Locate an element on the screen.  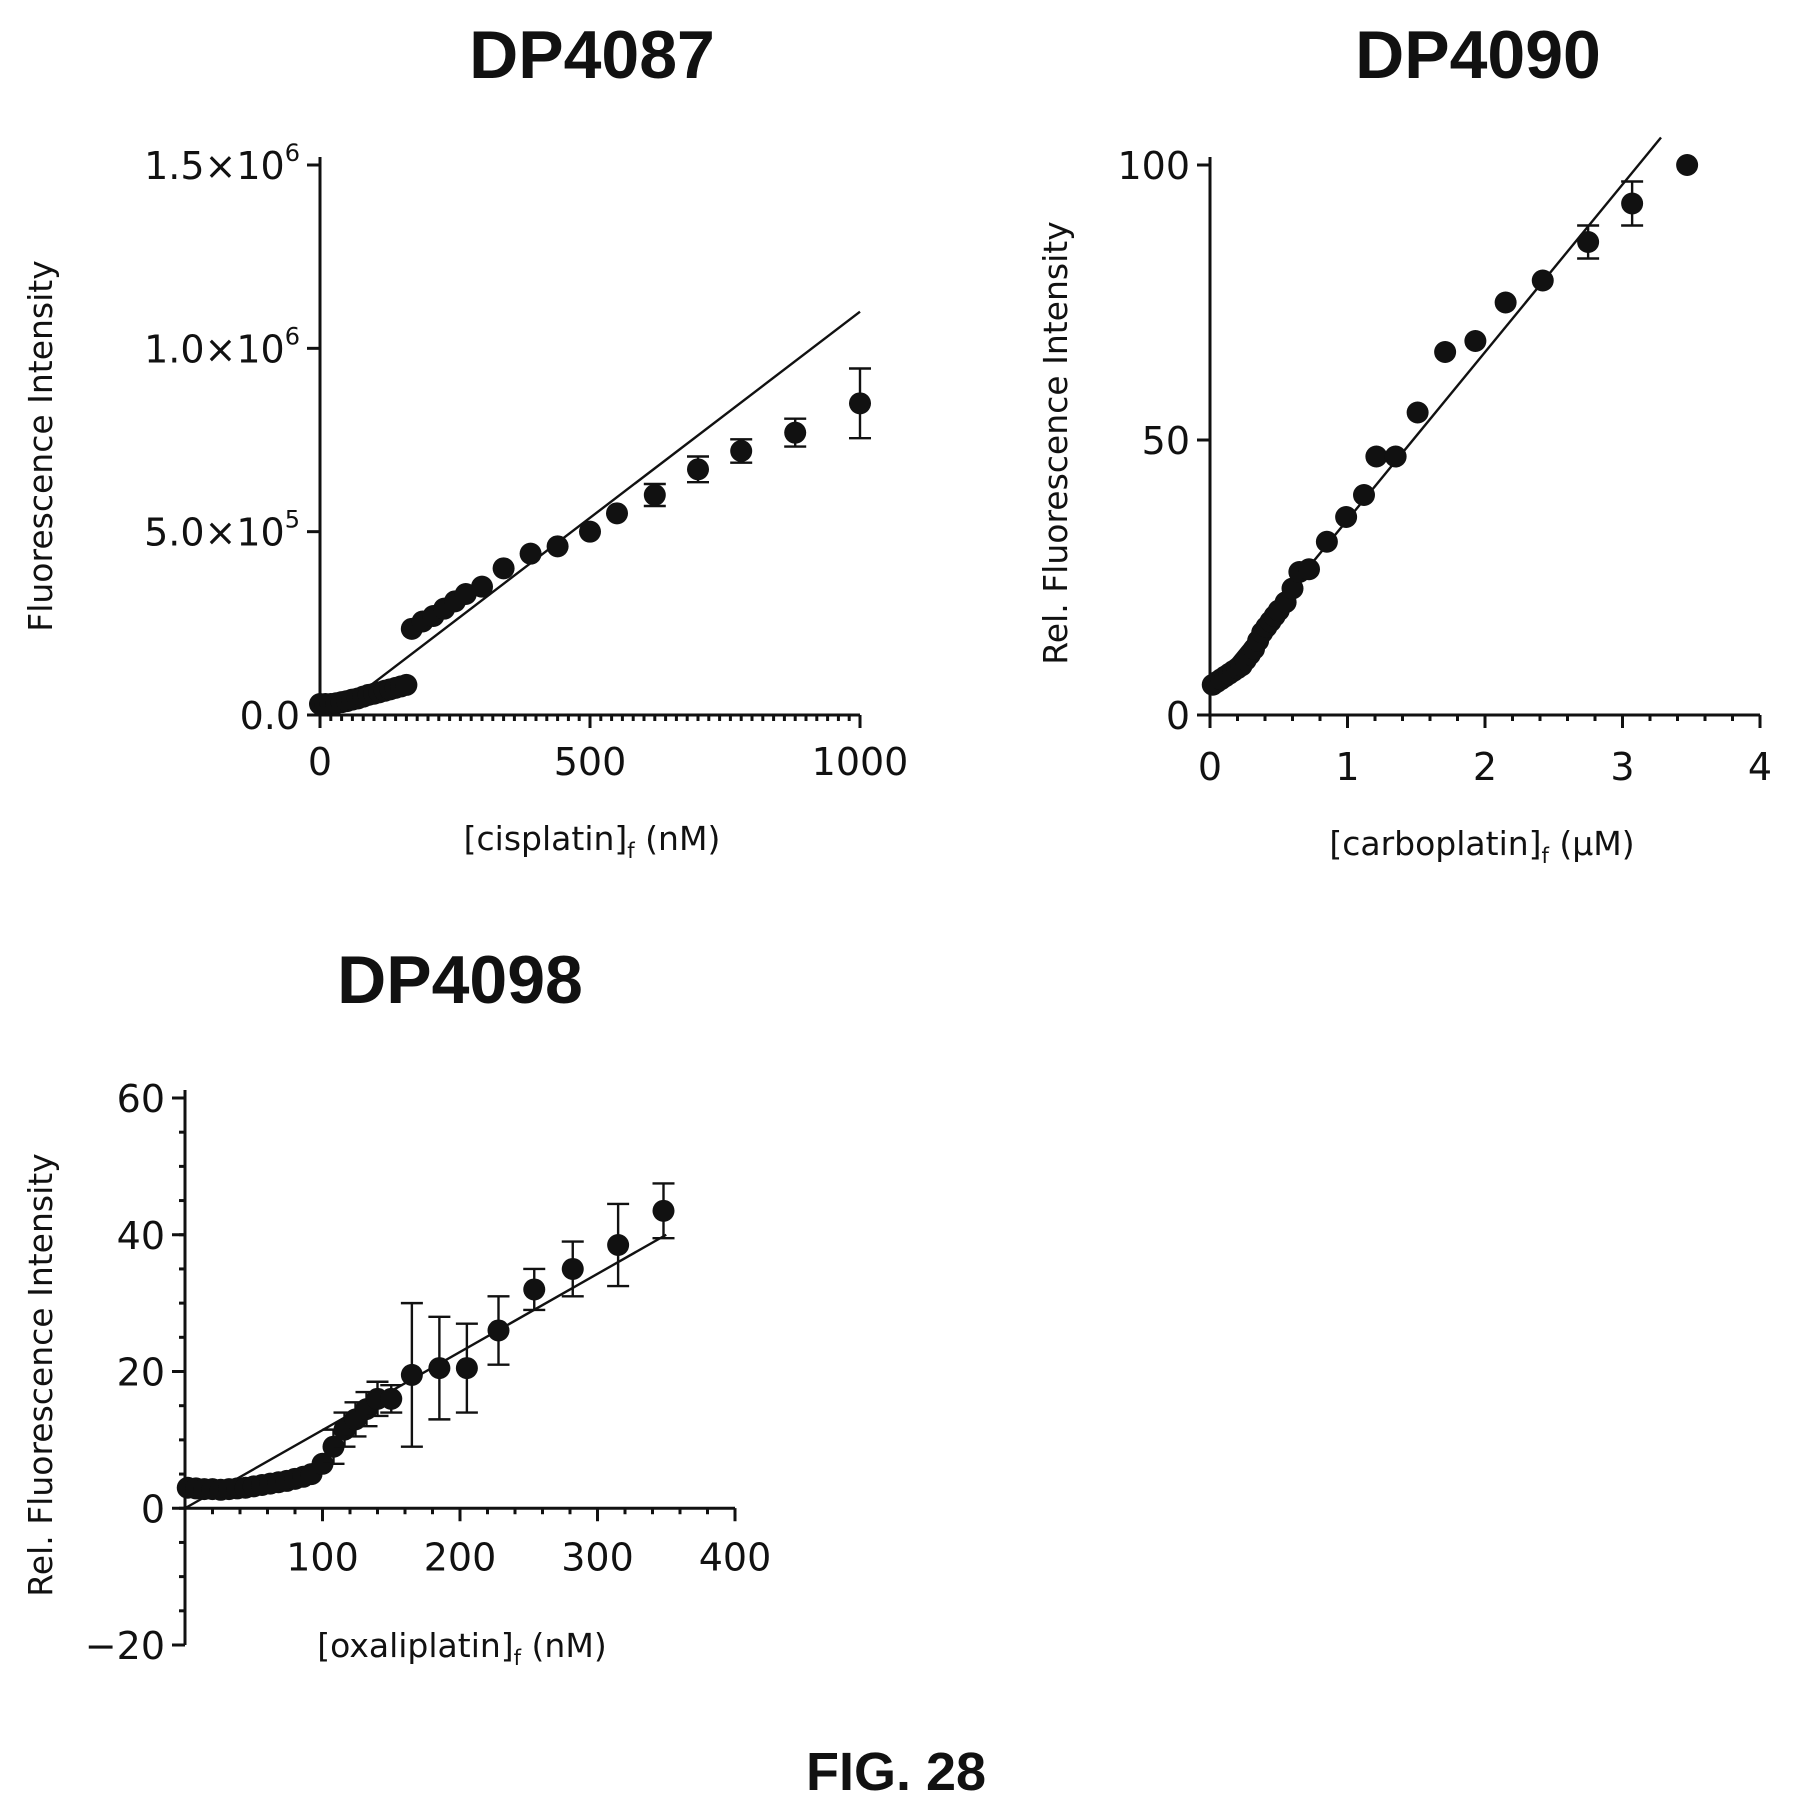
y-tick-label: 20 is located at coordinates (141, 1373).